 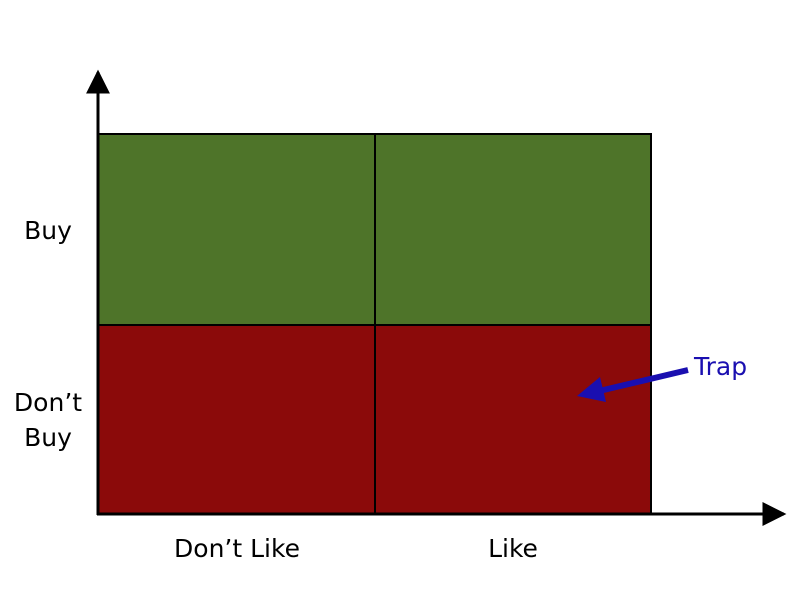 I want to click on column-label: Like, so click(x=513, y=548).